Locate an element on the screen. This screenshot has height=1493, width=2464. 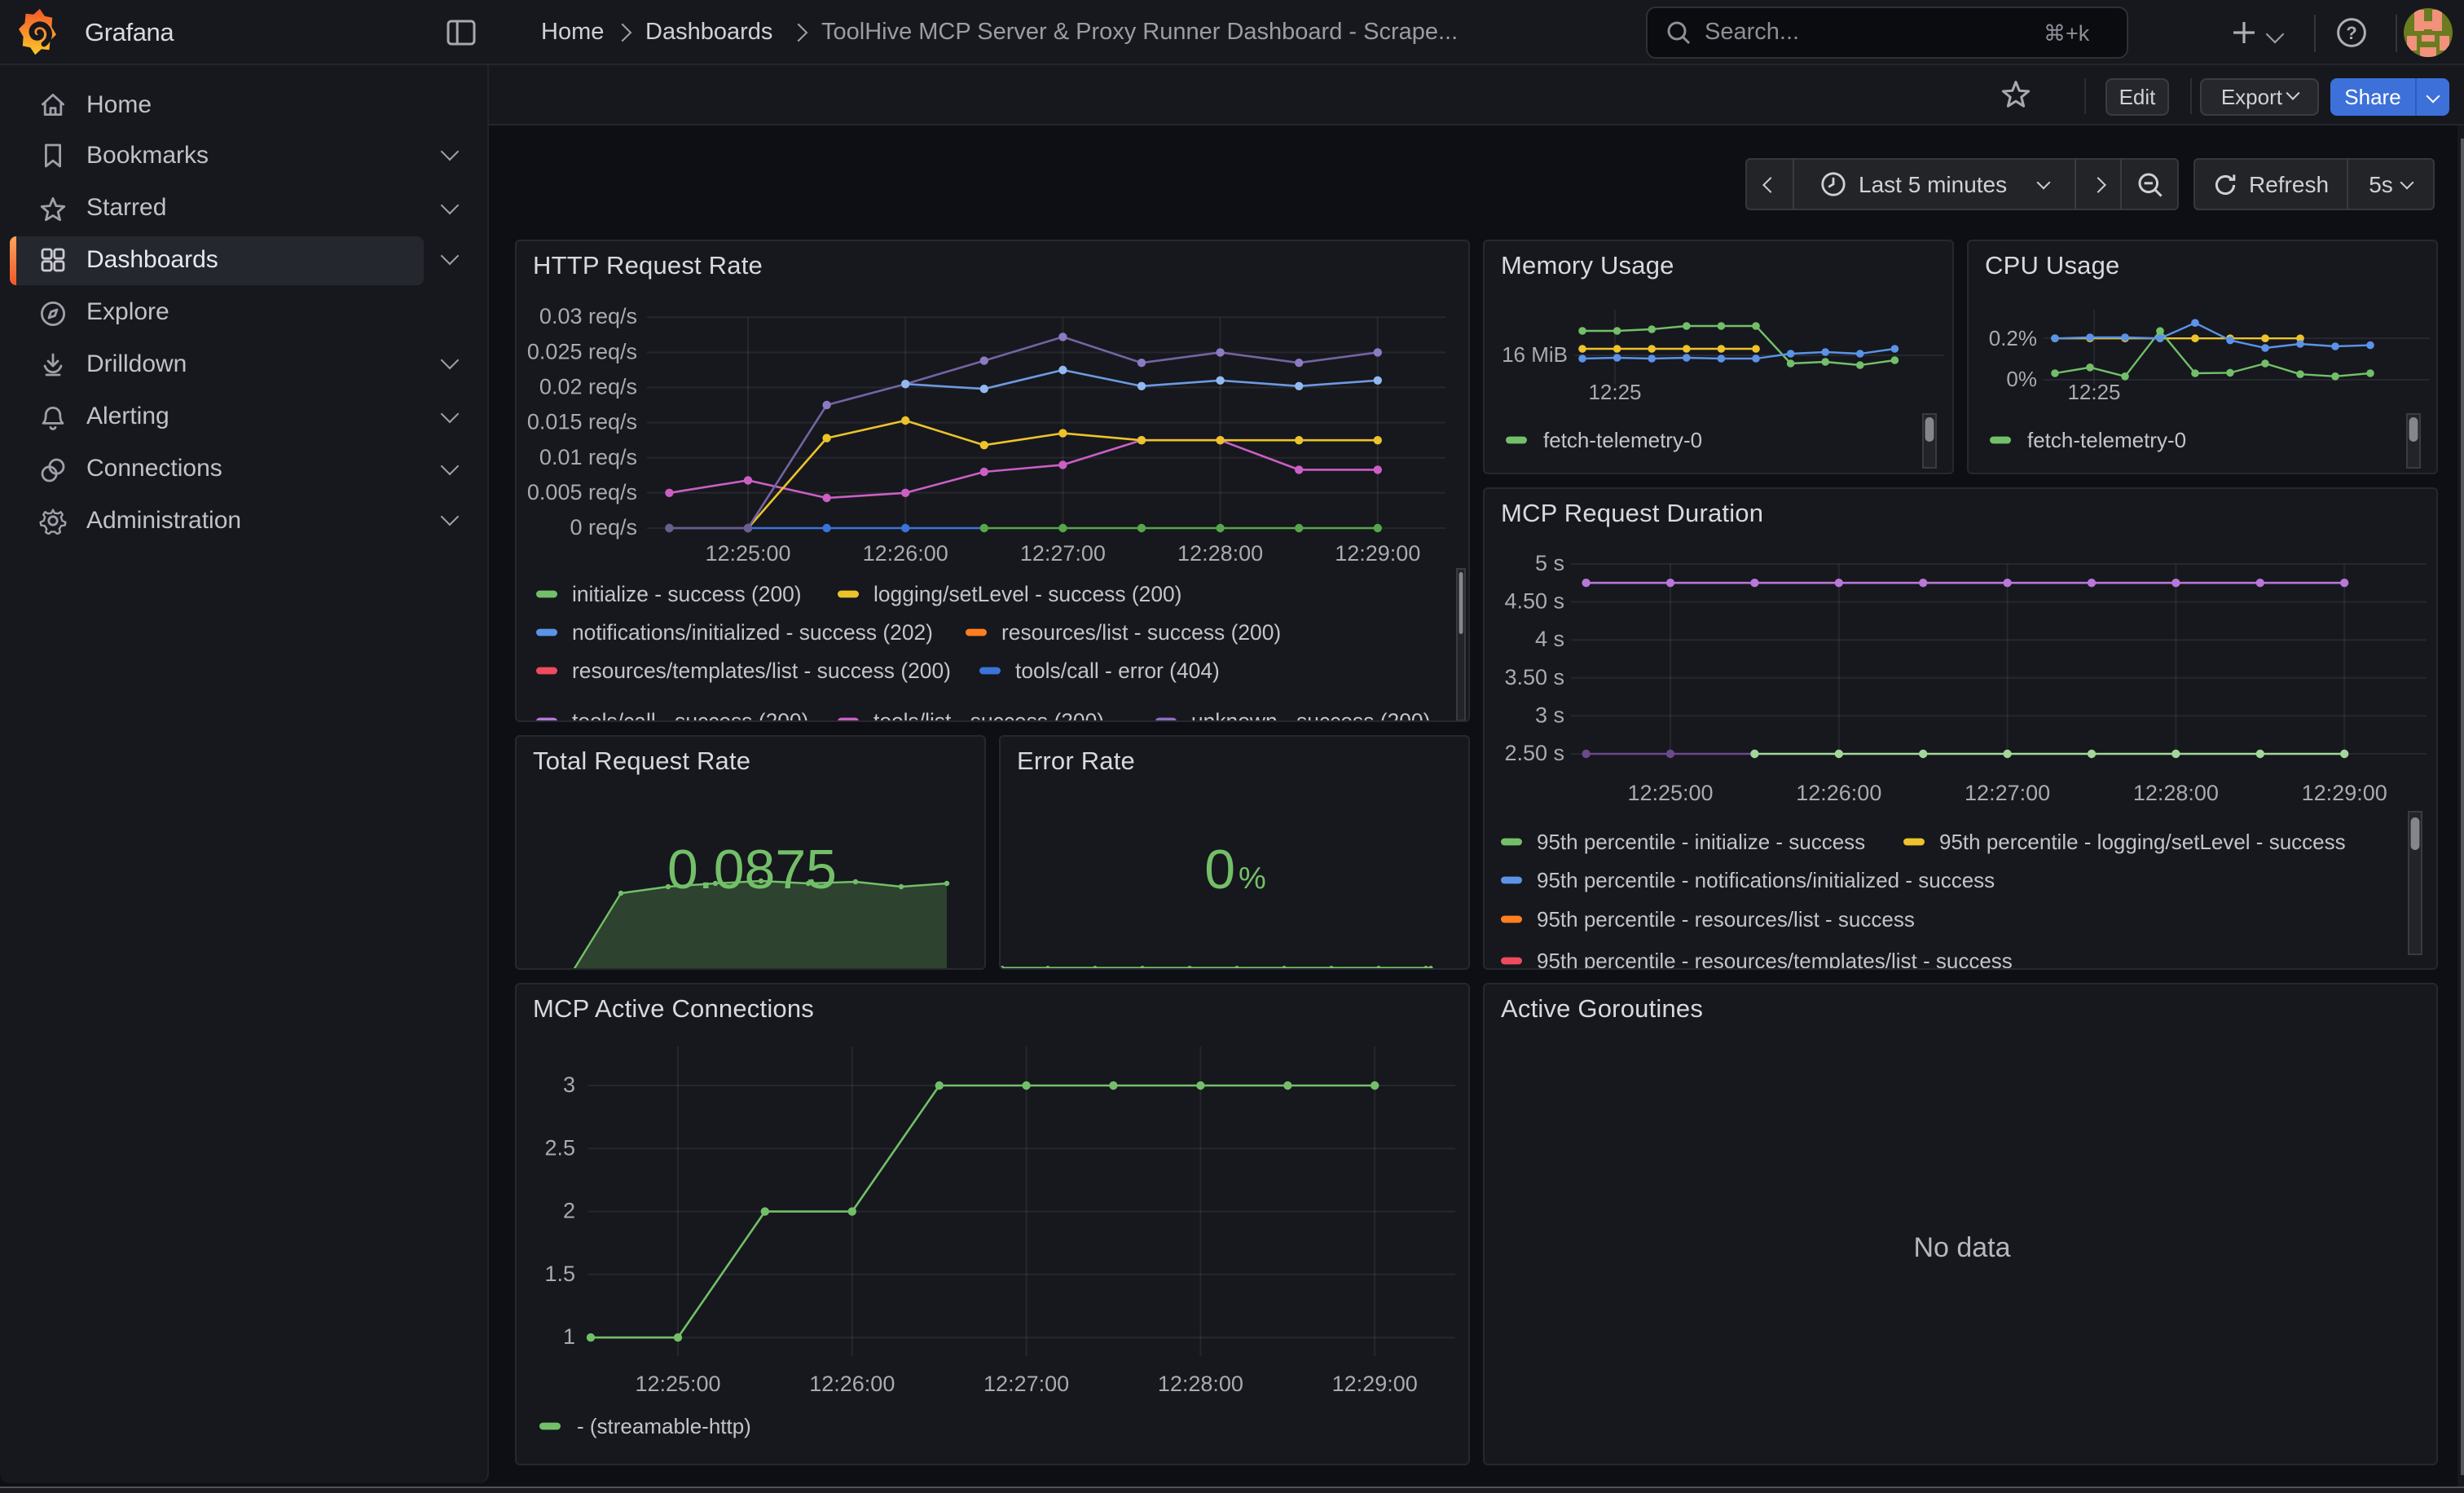
svg-text: 0.02 req/s is located at coordinates (588, 387).